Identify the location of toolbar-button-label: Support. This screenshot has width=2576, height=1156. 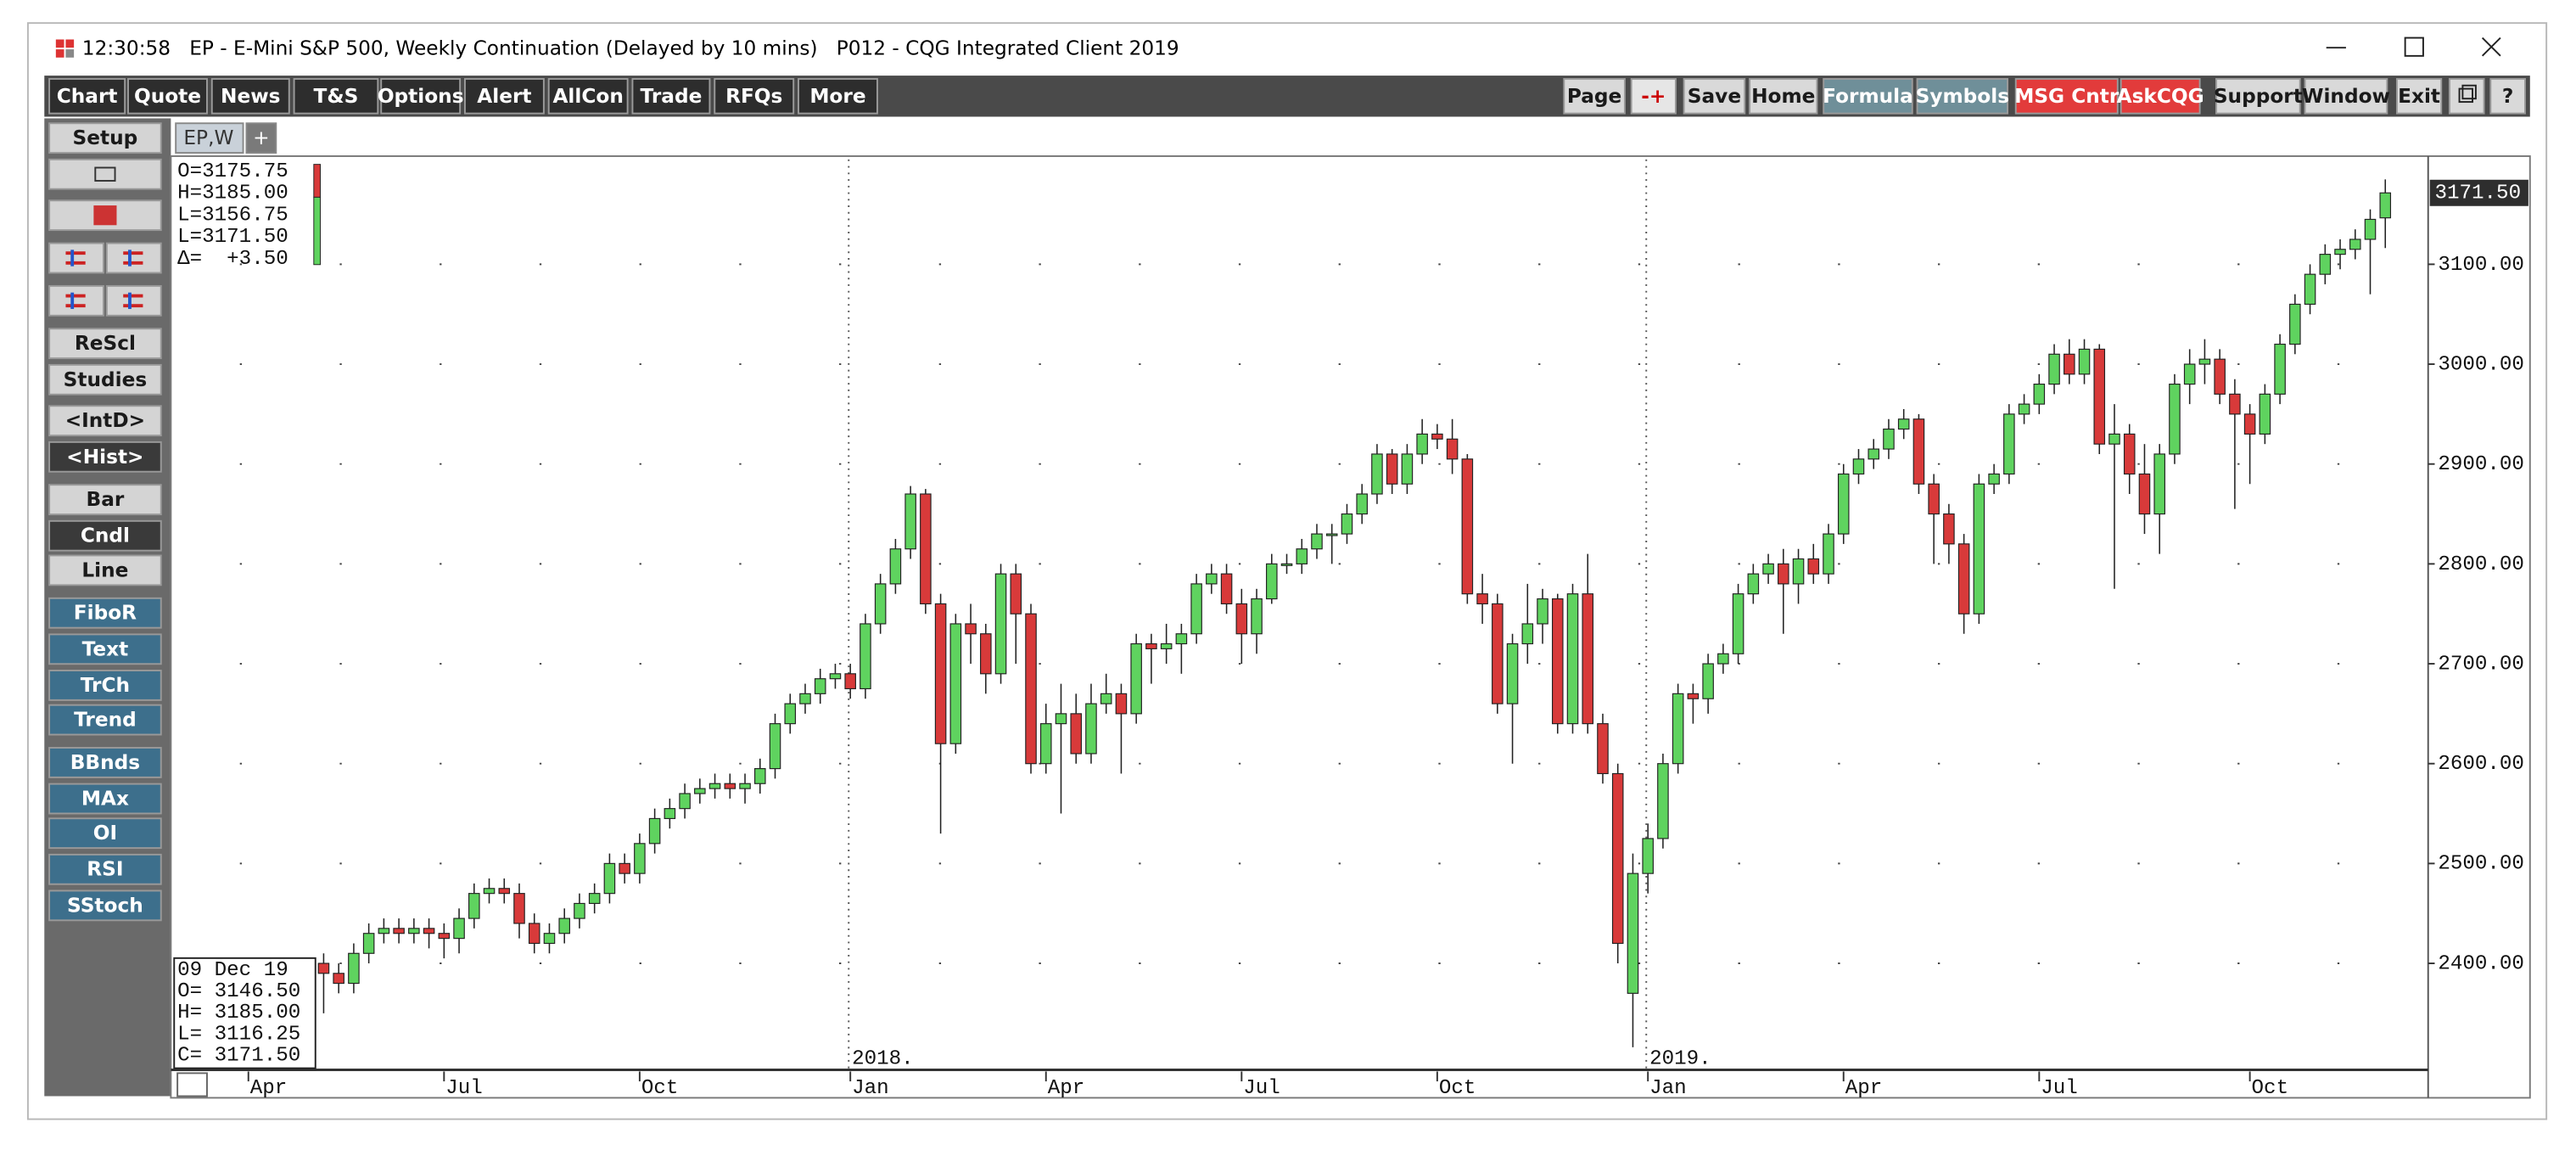
(2258, 96).